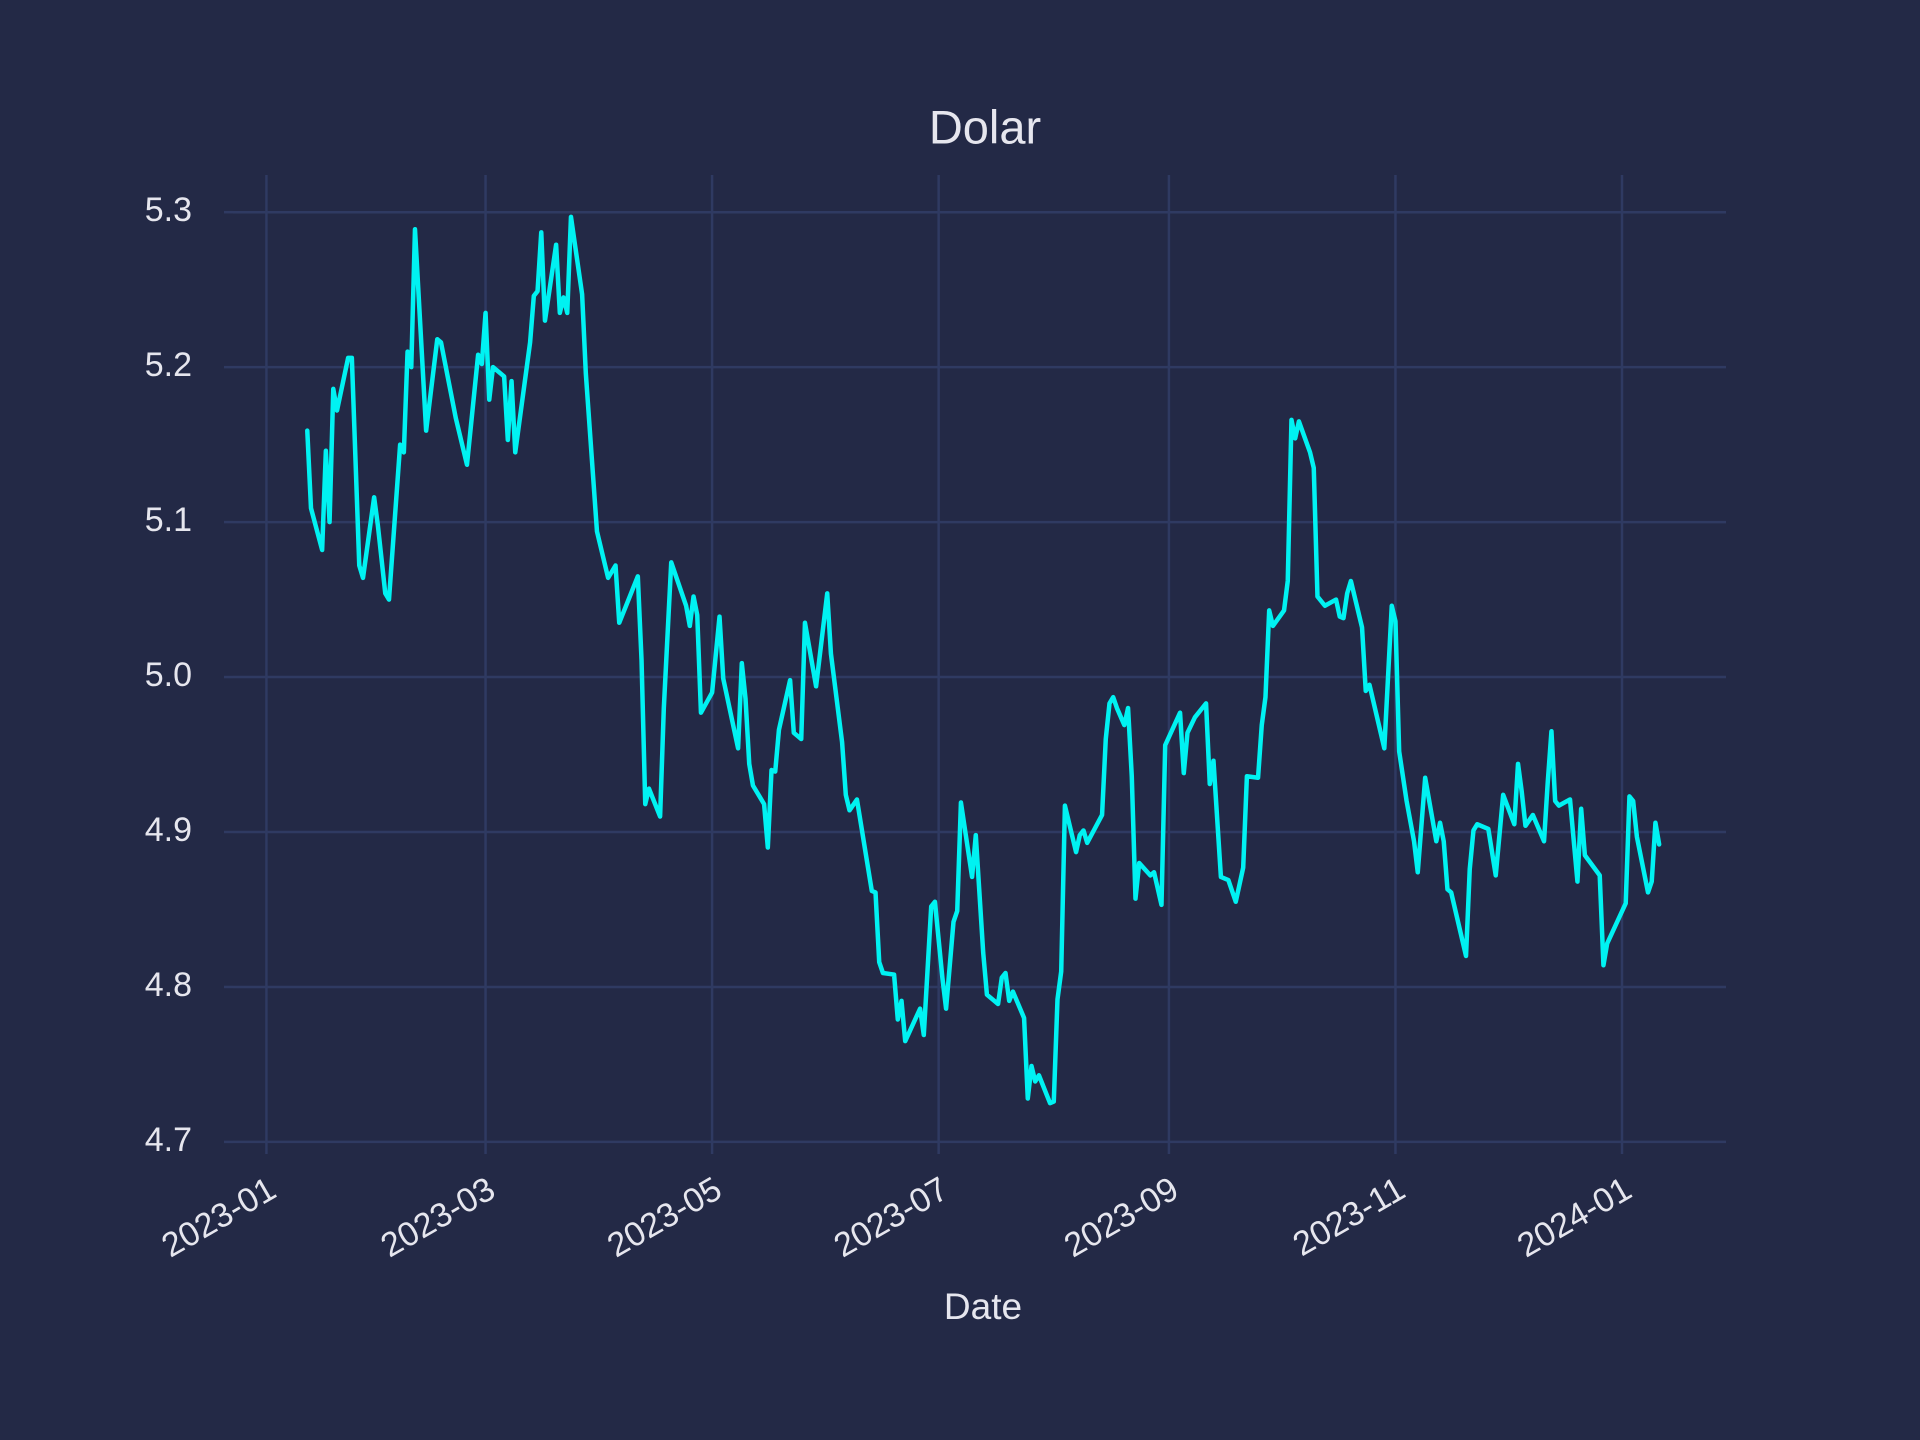  Describe the element at coordinates (168, 520) in the screenshot. I see `y-tick-label: 5.1` at that location.